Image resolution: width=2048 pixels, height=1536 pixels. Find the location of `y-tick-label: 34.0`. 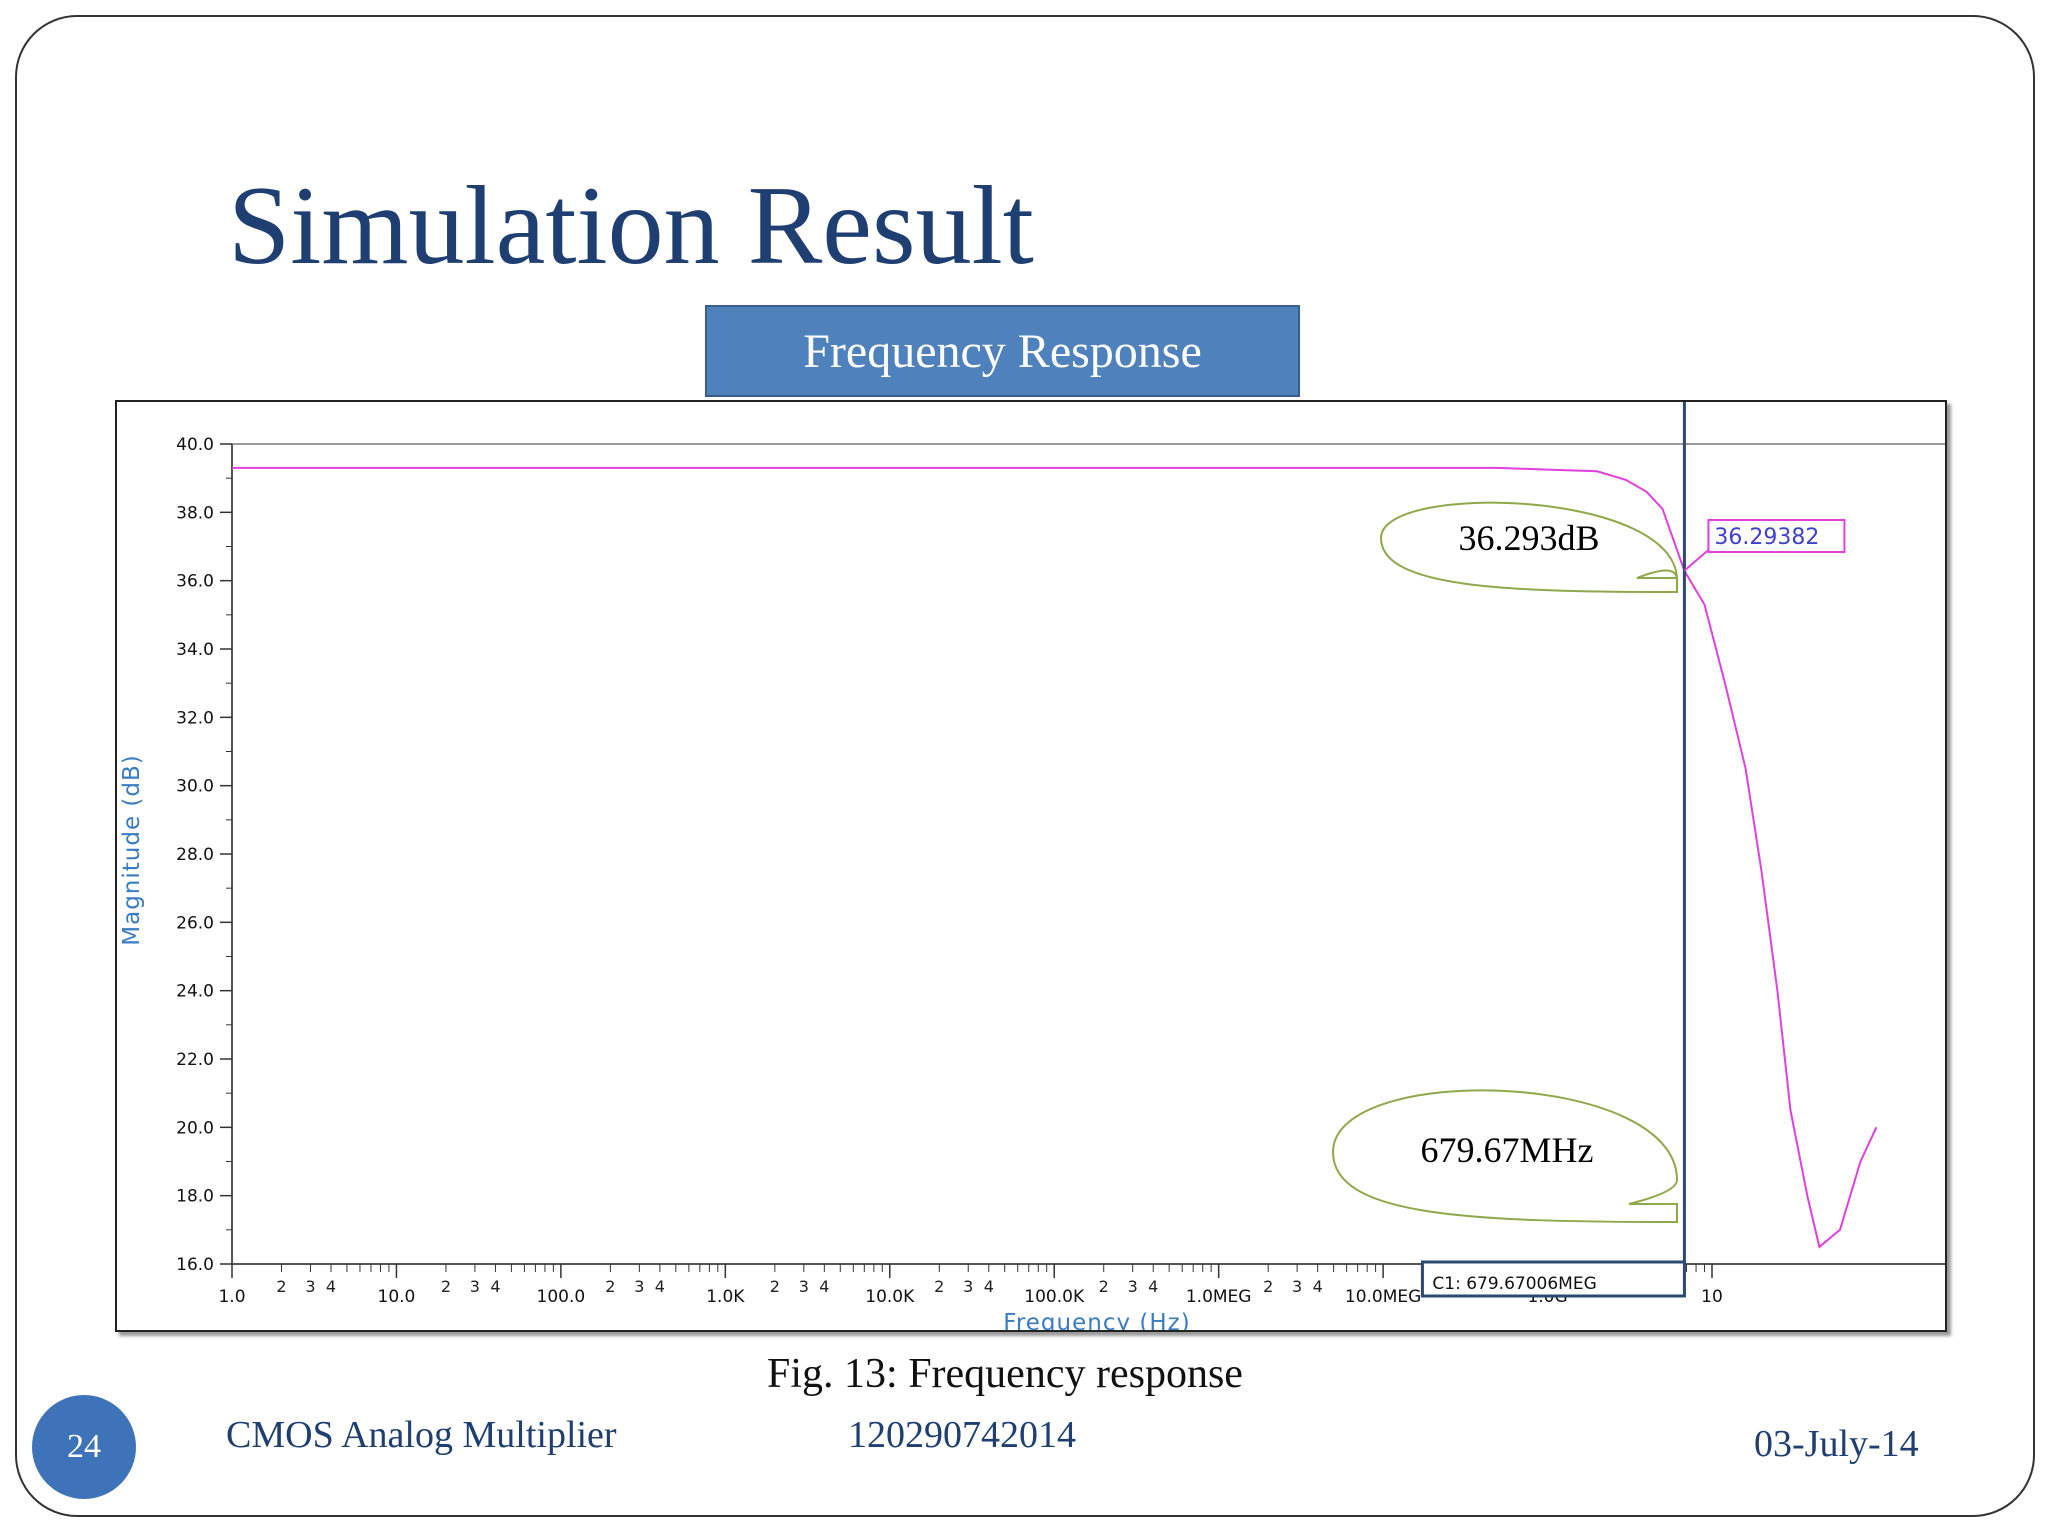

y-tick-label: 34.0 is located at coordinates (195, 650).